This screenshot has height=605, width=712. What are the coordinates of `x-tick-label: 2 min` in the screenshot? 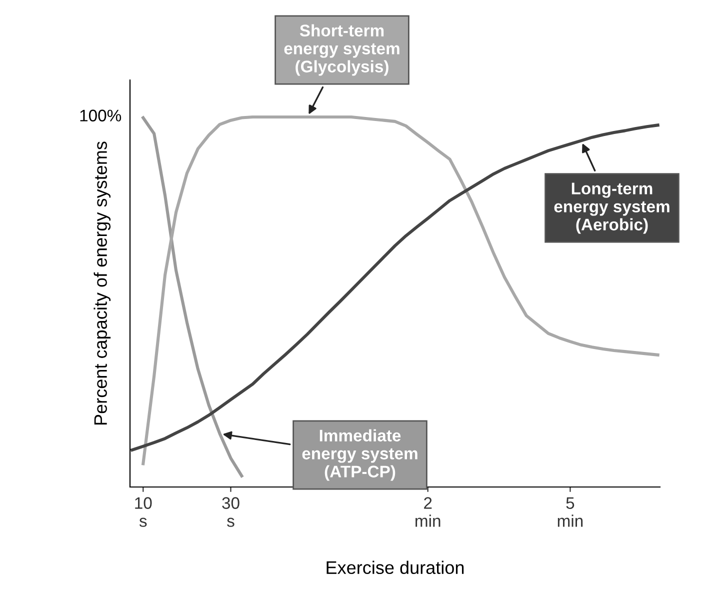 It's located at (428, 512).